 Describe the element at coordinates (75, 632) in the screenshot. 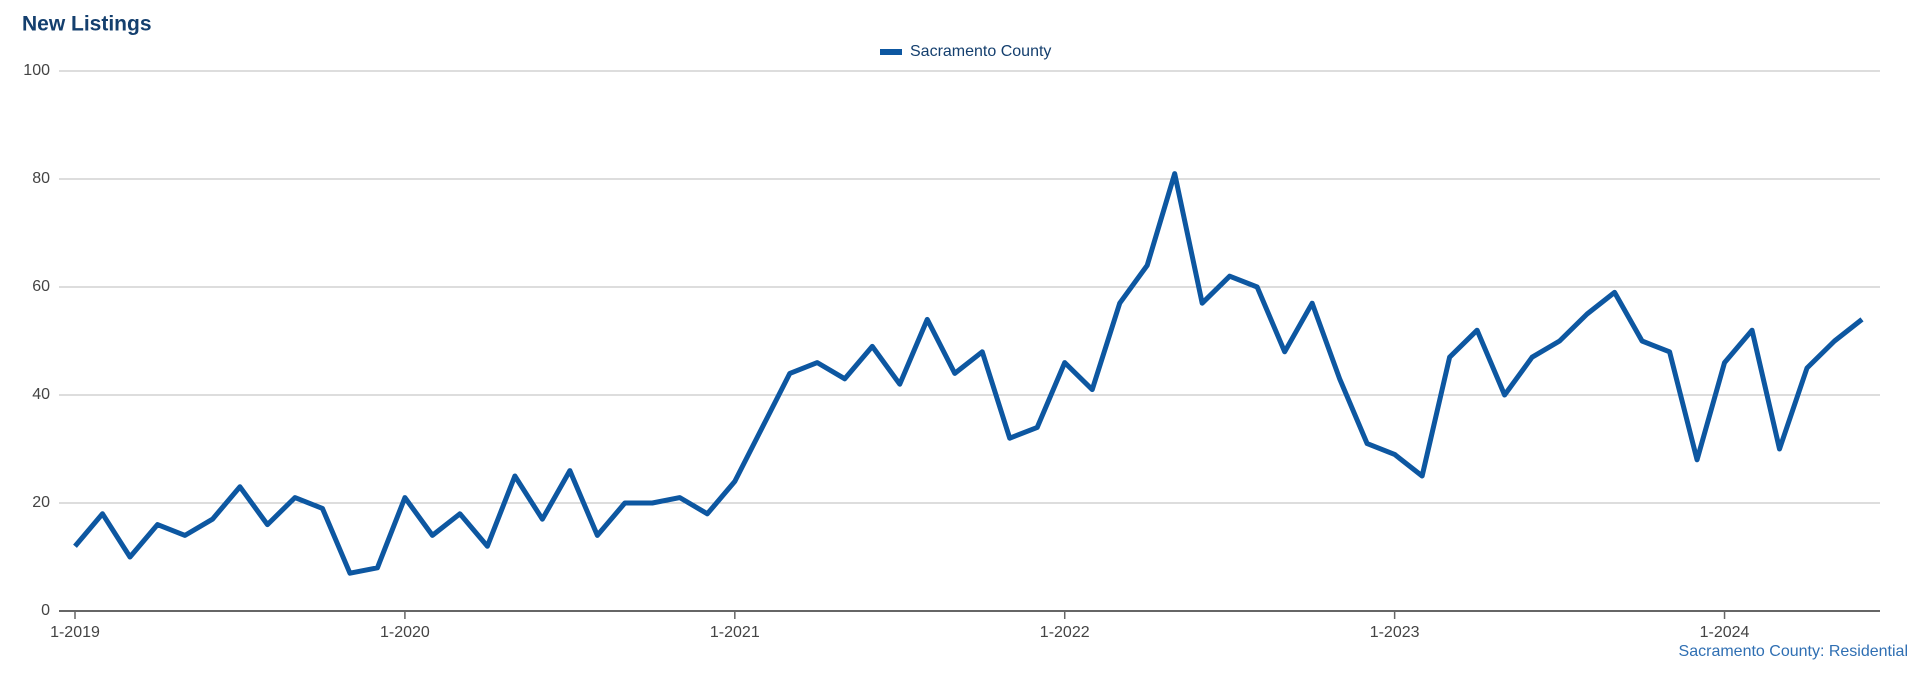

I see `x-tick-label: 1-2019` at that location.